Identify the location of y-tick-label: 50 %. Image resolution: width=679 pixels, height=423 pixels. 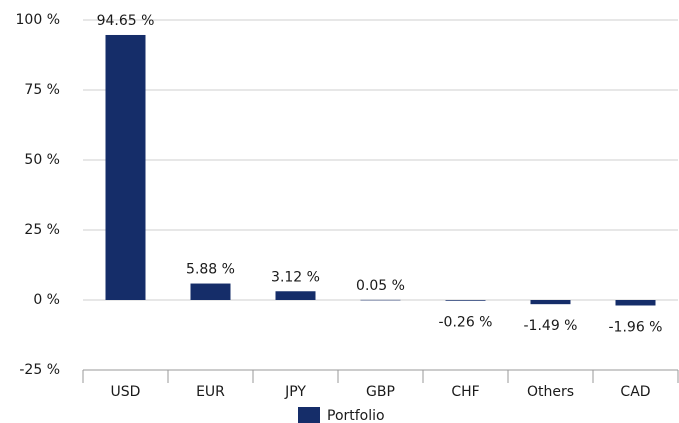
(42, 160).